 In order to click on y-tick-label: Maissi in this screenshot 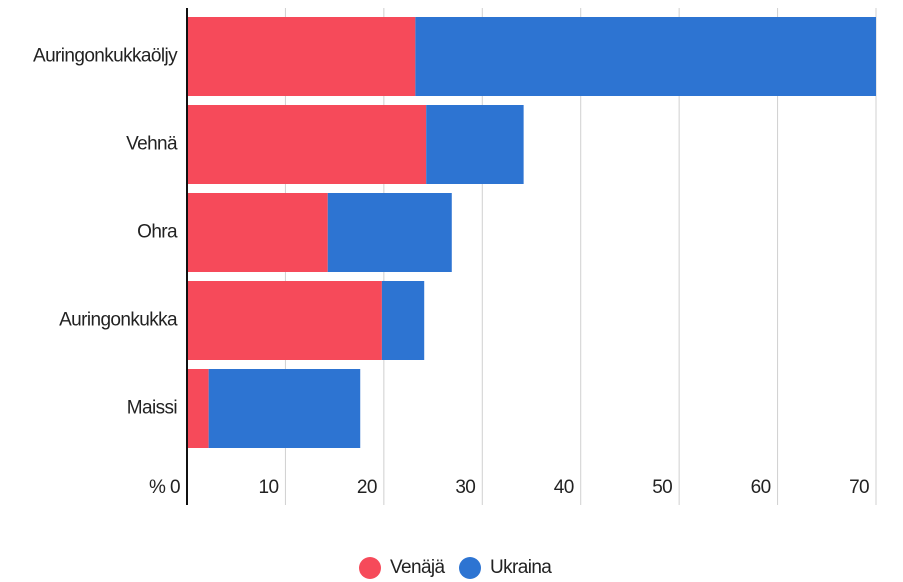, I will do `click(152, 408)`.